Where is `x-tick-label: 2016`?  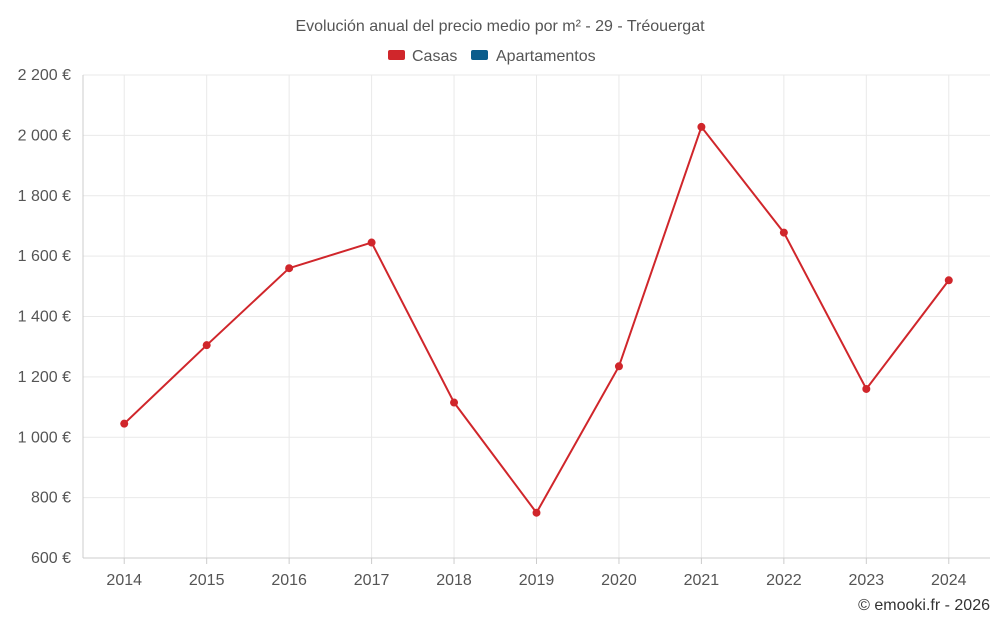
x-tick-label: 2016 is located at coordinates (289, 580).